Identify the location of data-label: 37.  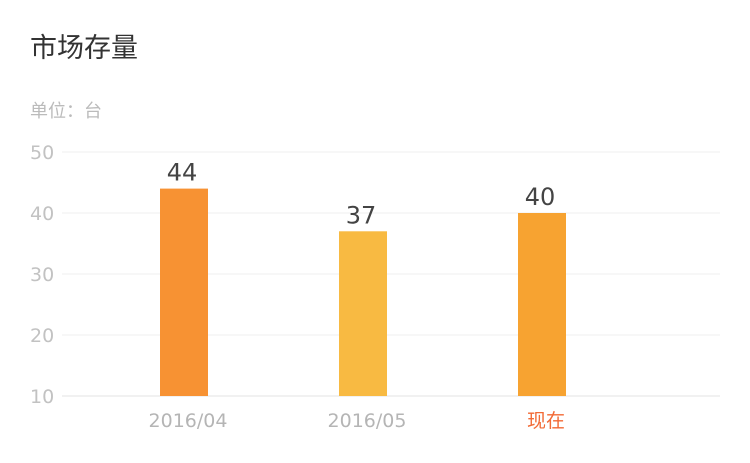
(361, 215).